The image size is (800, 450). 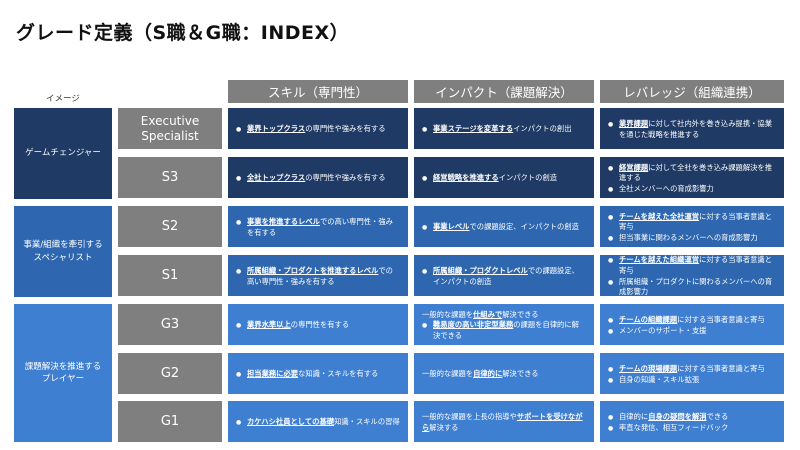 I want to click on cell-skill: 事業を推進するレベルでの高い専門性・強みを有する, so click(x=318, y=226).